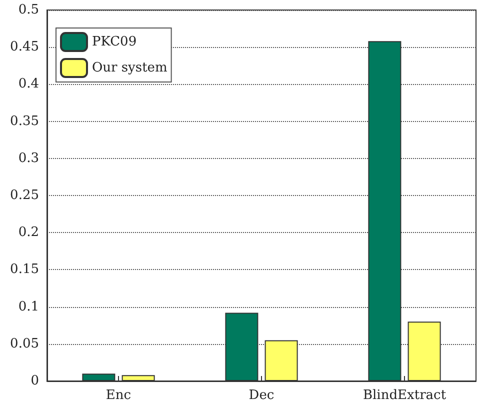 Image resolution: width=482 pixels, height=405 pixels. What do you see at coordinates (261, 395) in the screenshot?
I see `x-tick-label: Dec` at bounding box center [261, 395].